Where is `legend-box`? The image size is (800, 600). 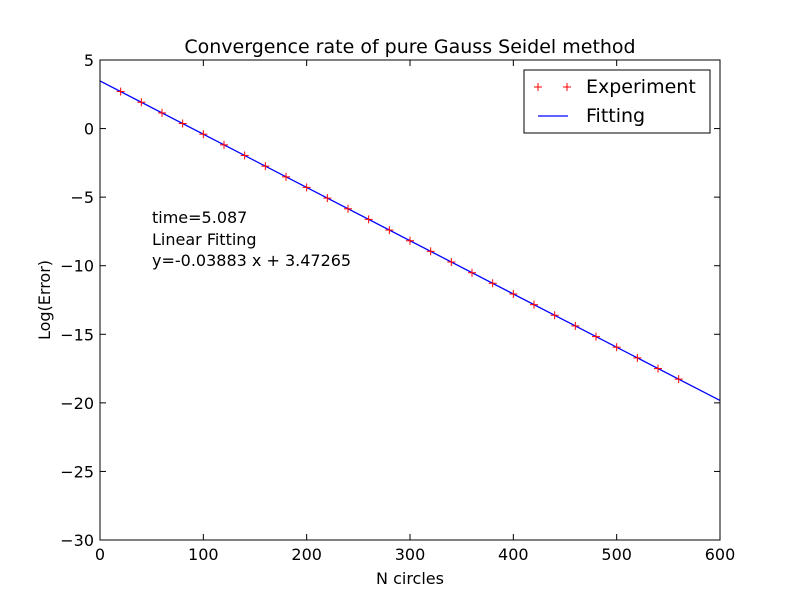 legend-box is located at coordinates (617, 101).